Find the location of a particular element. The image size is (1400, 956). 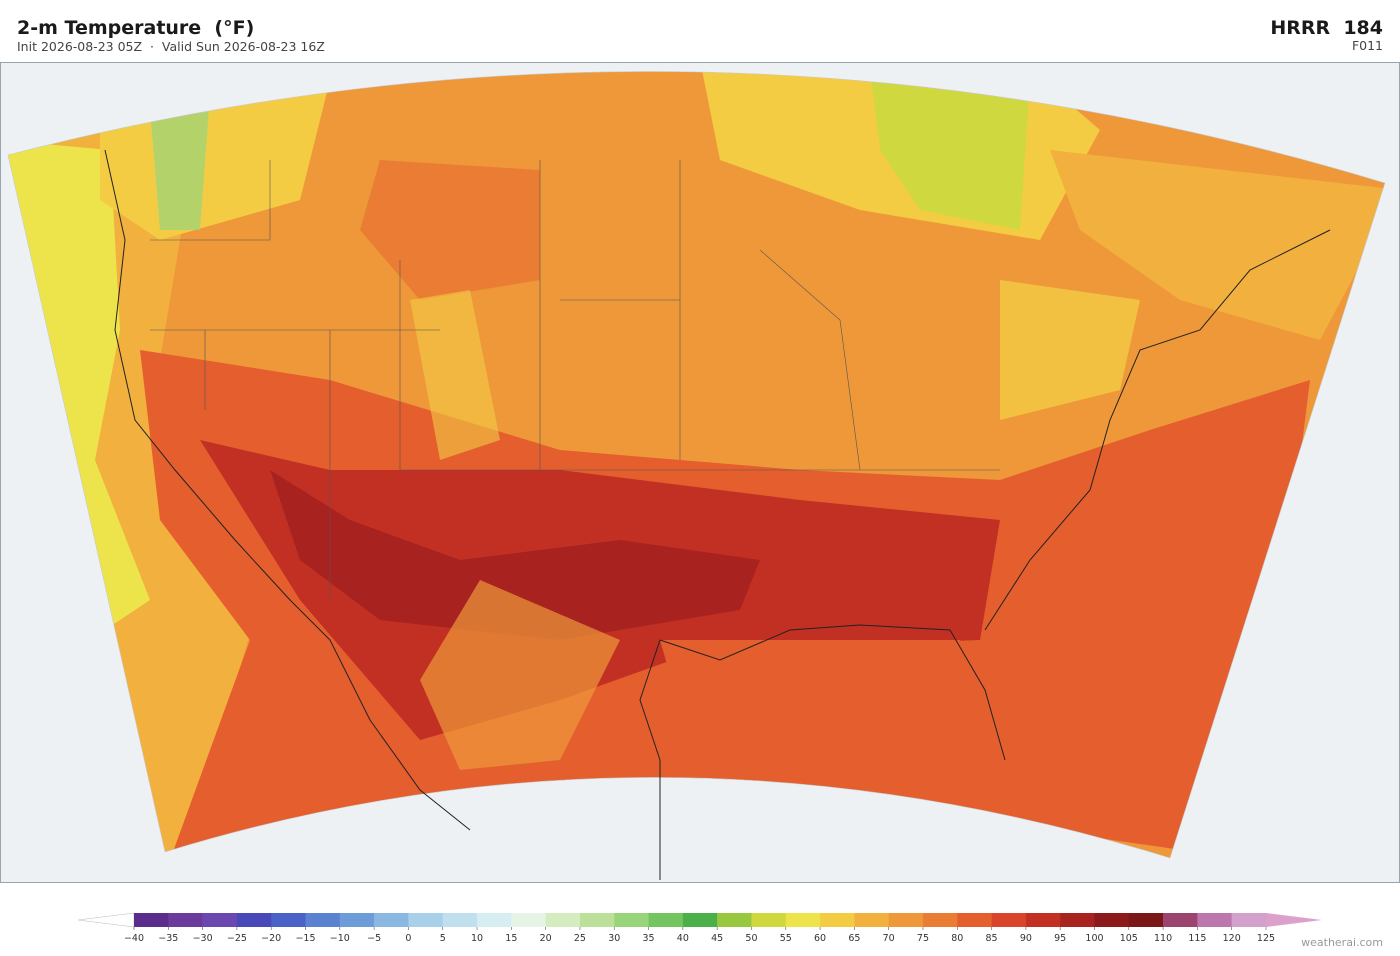

colorbar-tick-label: −10 is located at coordinates (340, 938).